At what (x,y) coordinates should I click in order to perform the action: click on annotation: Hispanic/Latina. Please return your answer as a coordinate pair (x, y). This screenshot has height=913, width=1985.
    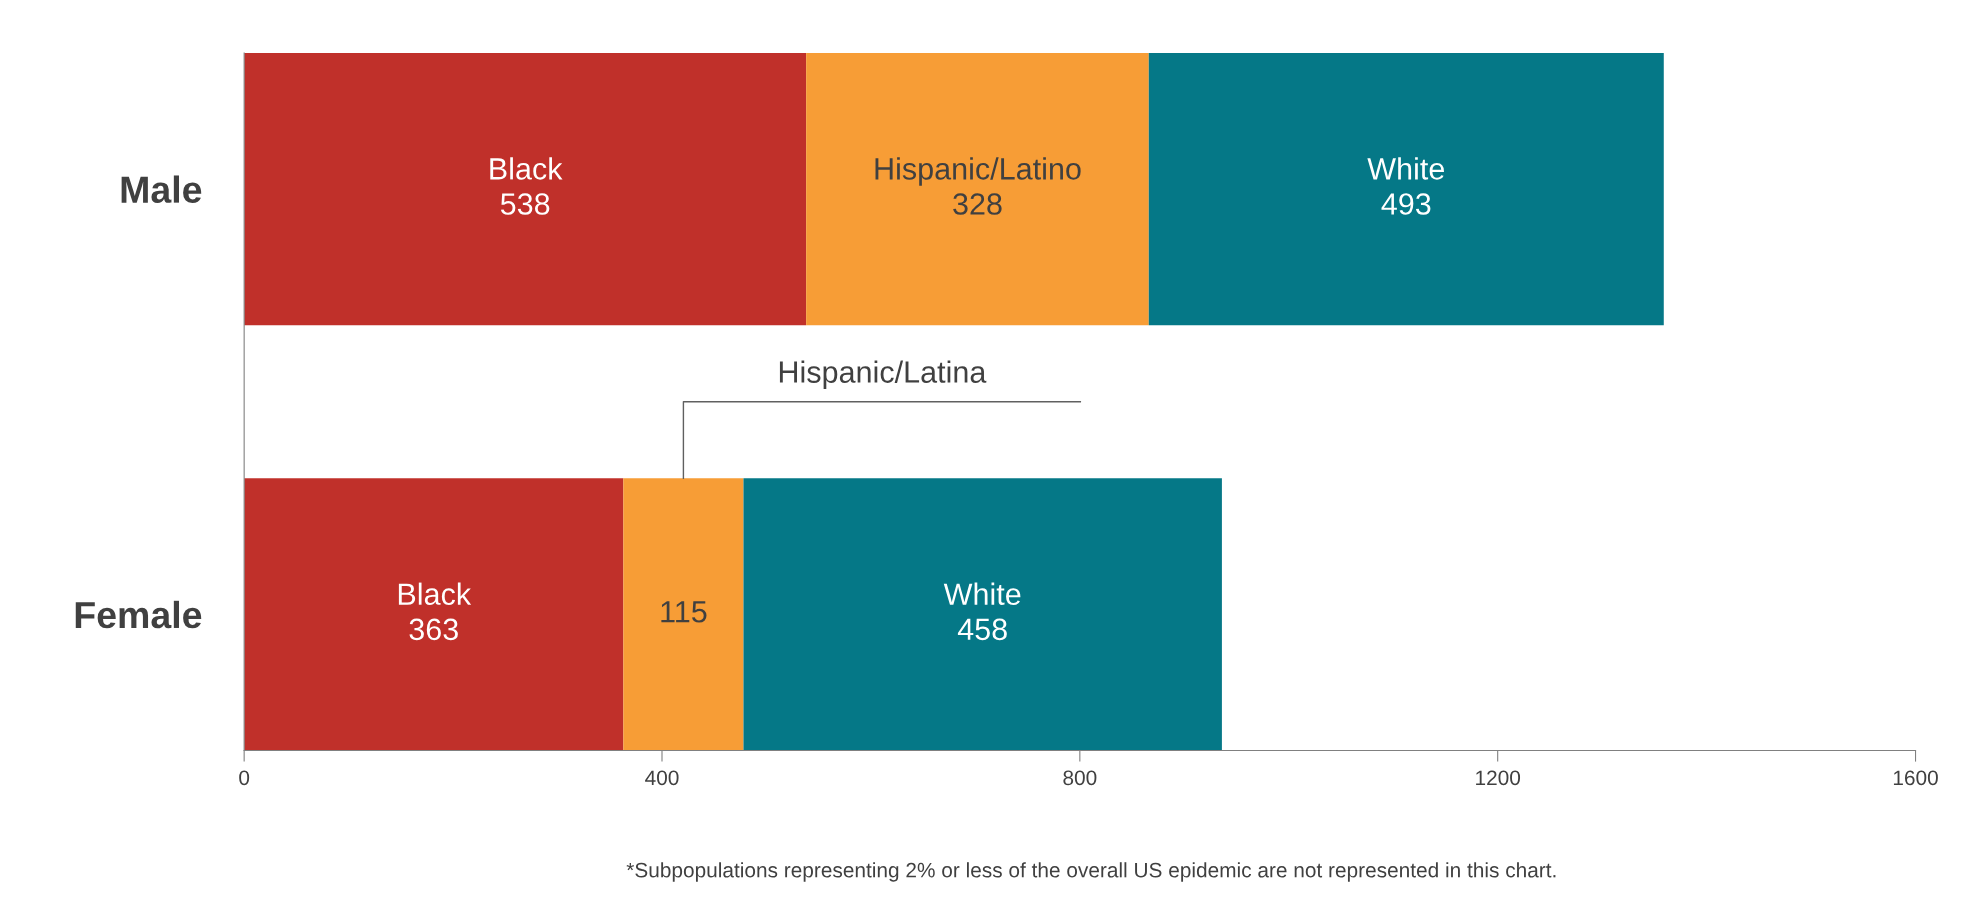
    Looking at the image, I should click on (883, 374).